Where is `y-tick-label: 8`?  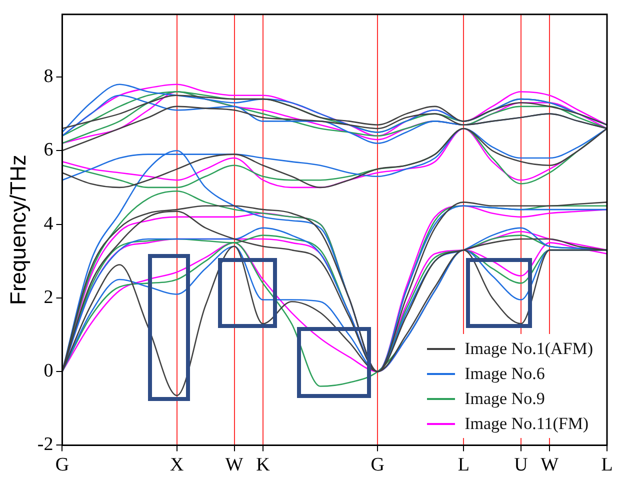
y-tick-label: 8 is located at coordinates (49, 76).